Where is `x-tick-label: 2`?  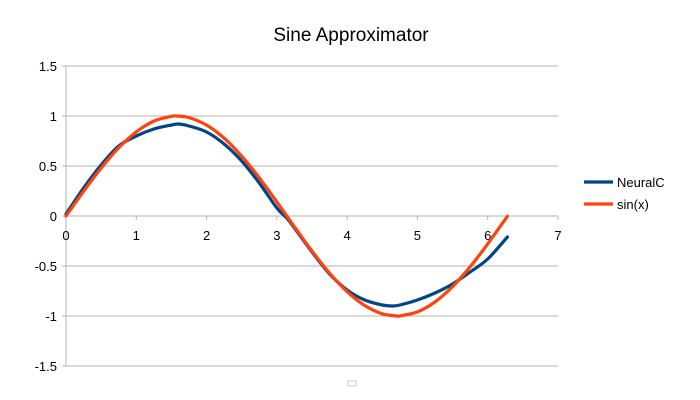
x-tick-label: 2 is located at coordinates (206, 235).